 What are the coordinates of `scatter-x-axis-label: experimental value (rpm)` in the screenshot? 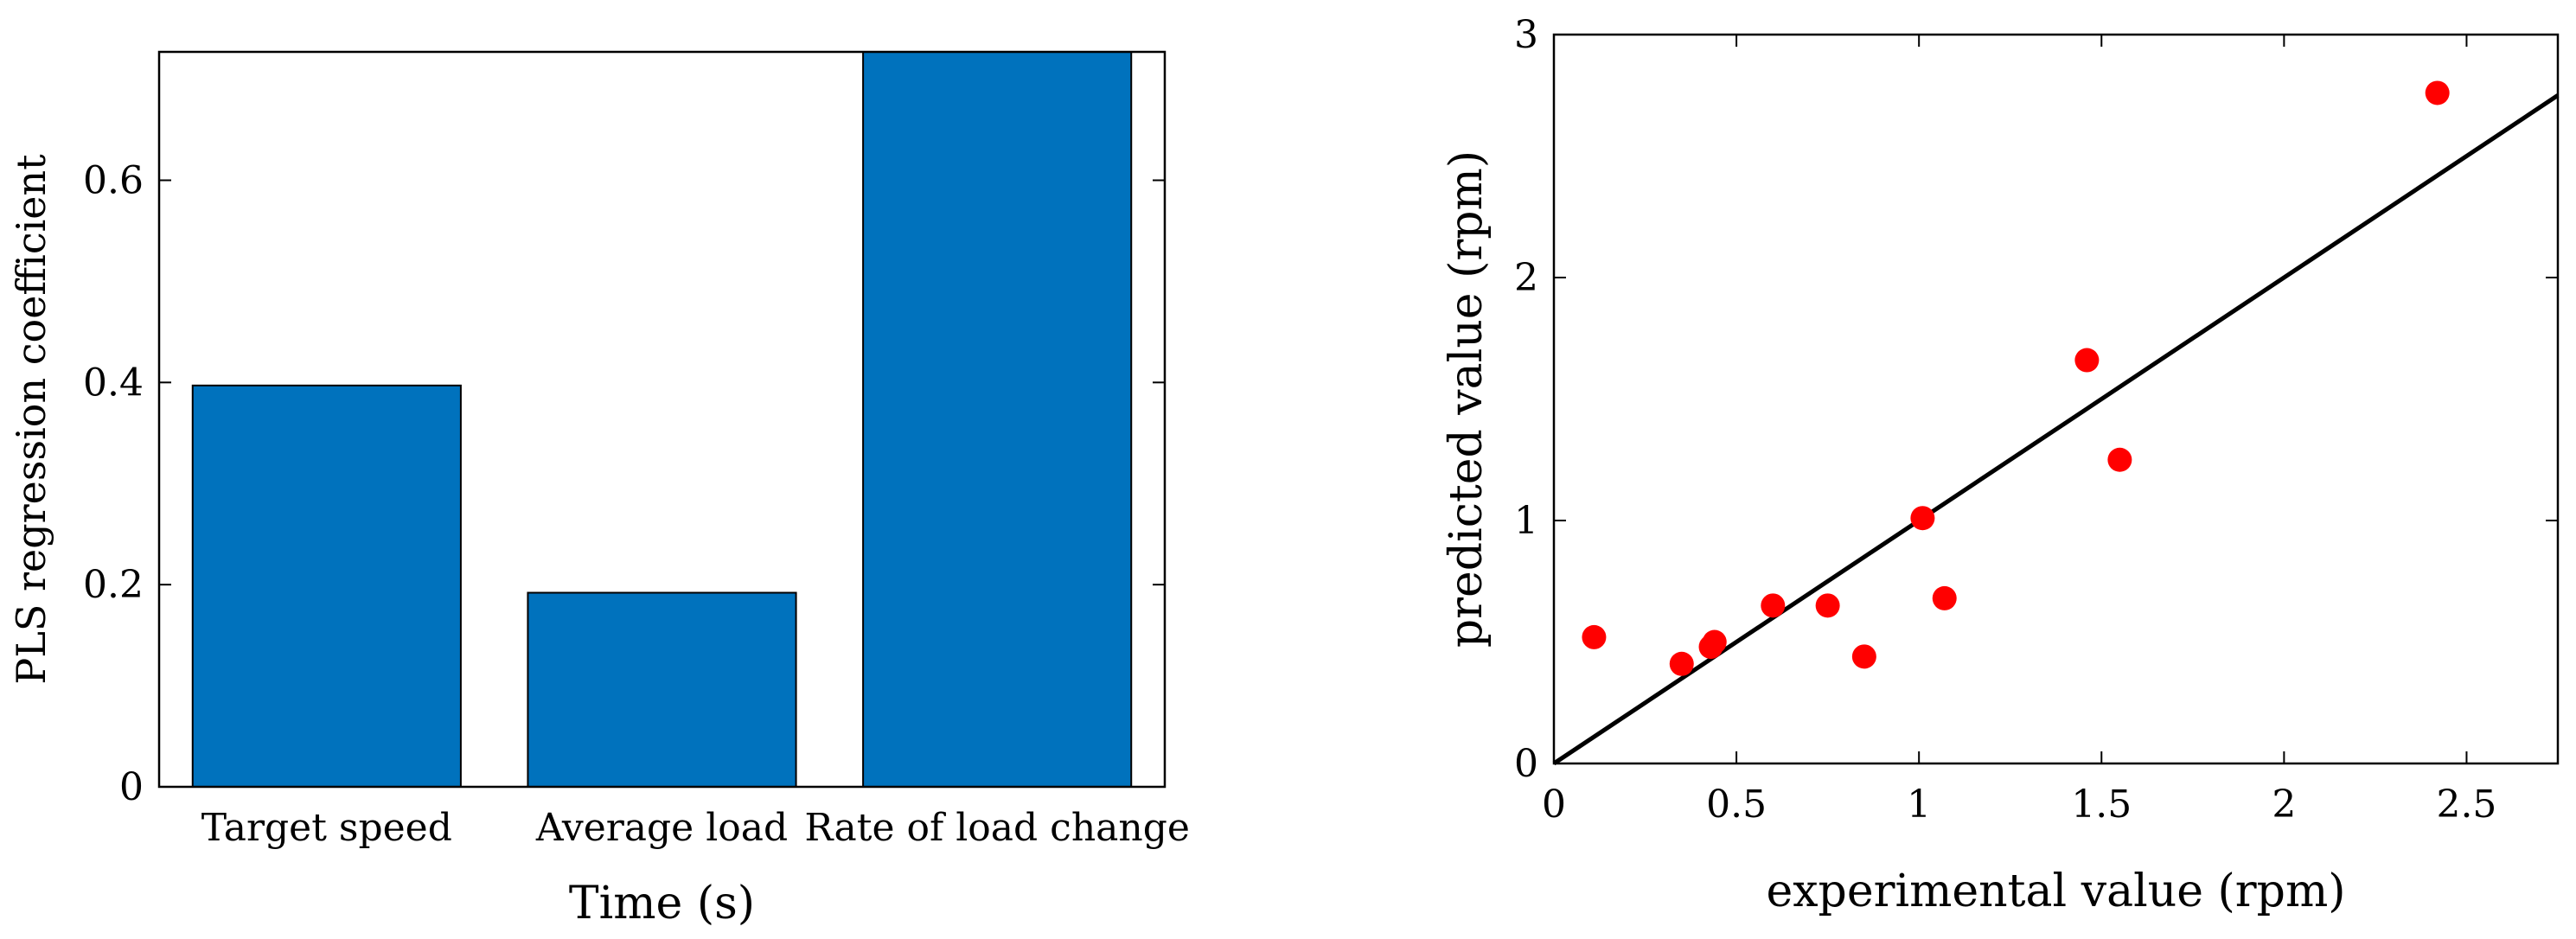 It's located at (2055, 891).